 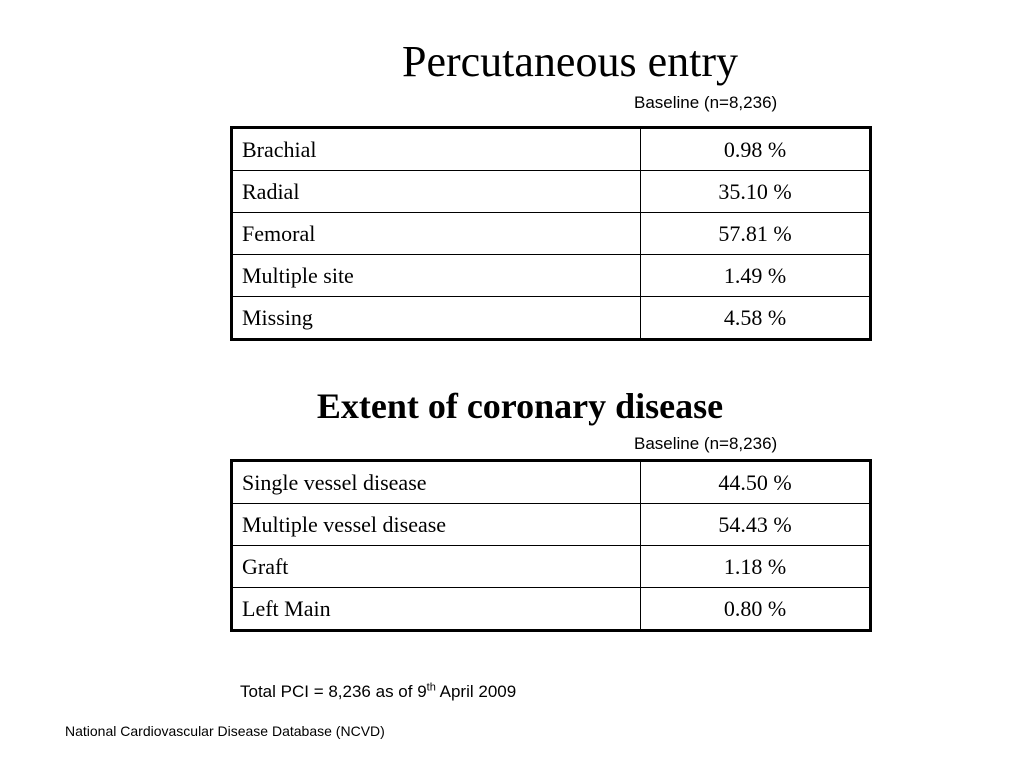 I want to click on row-label: Missing, so click(x=436, y=318).